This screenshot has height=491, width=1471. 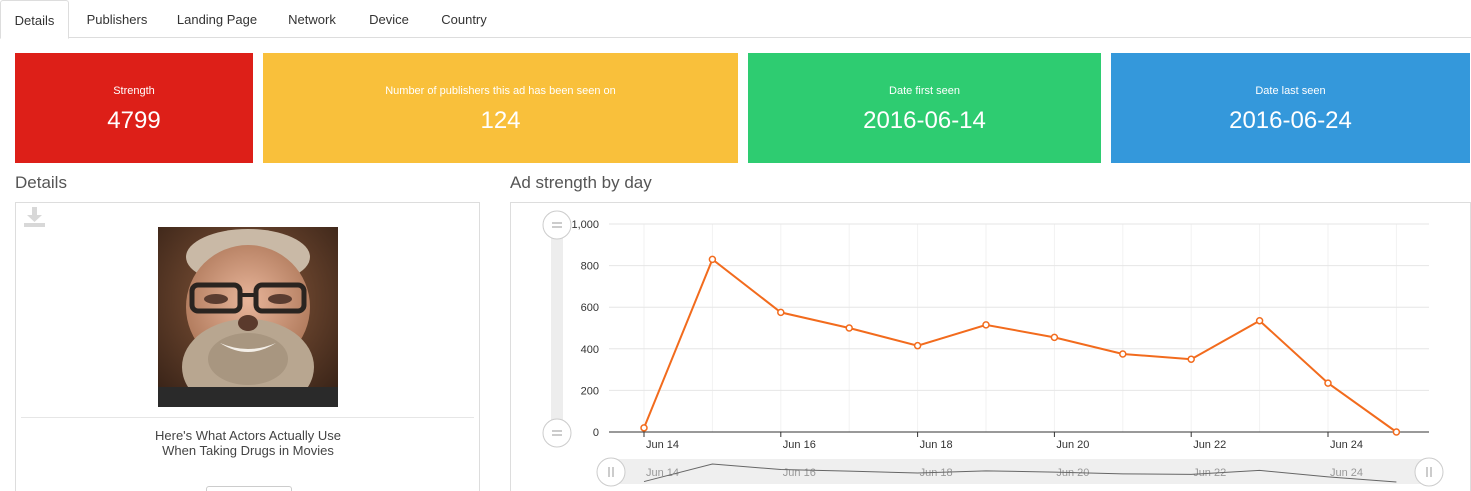 I want to click on navigator-tick-label: Jun 18, so click(x=936, y=473).